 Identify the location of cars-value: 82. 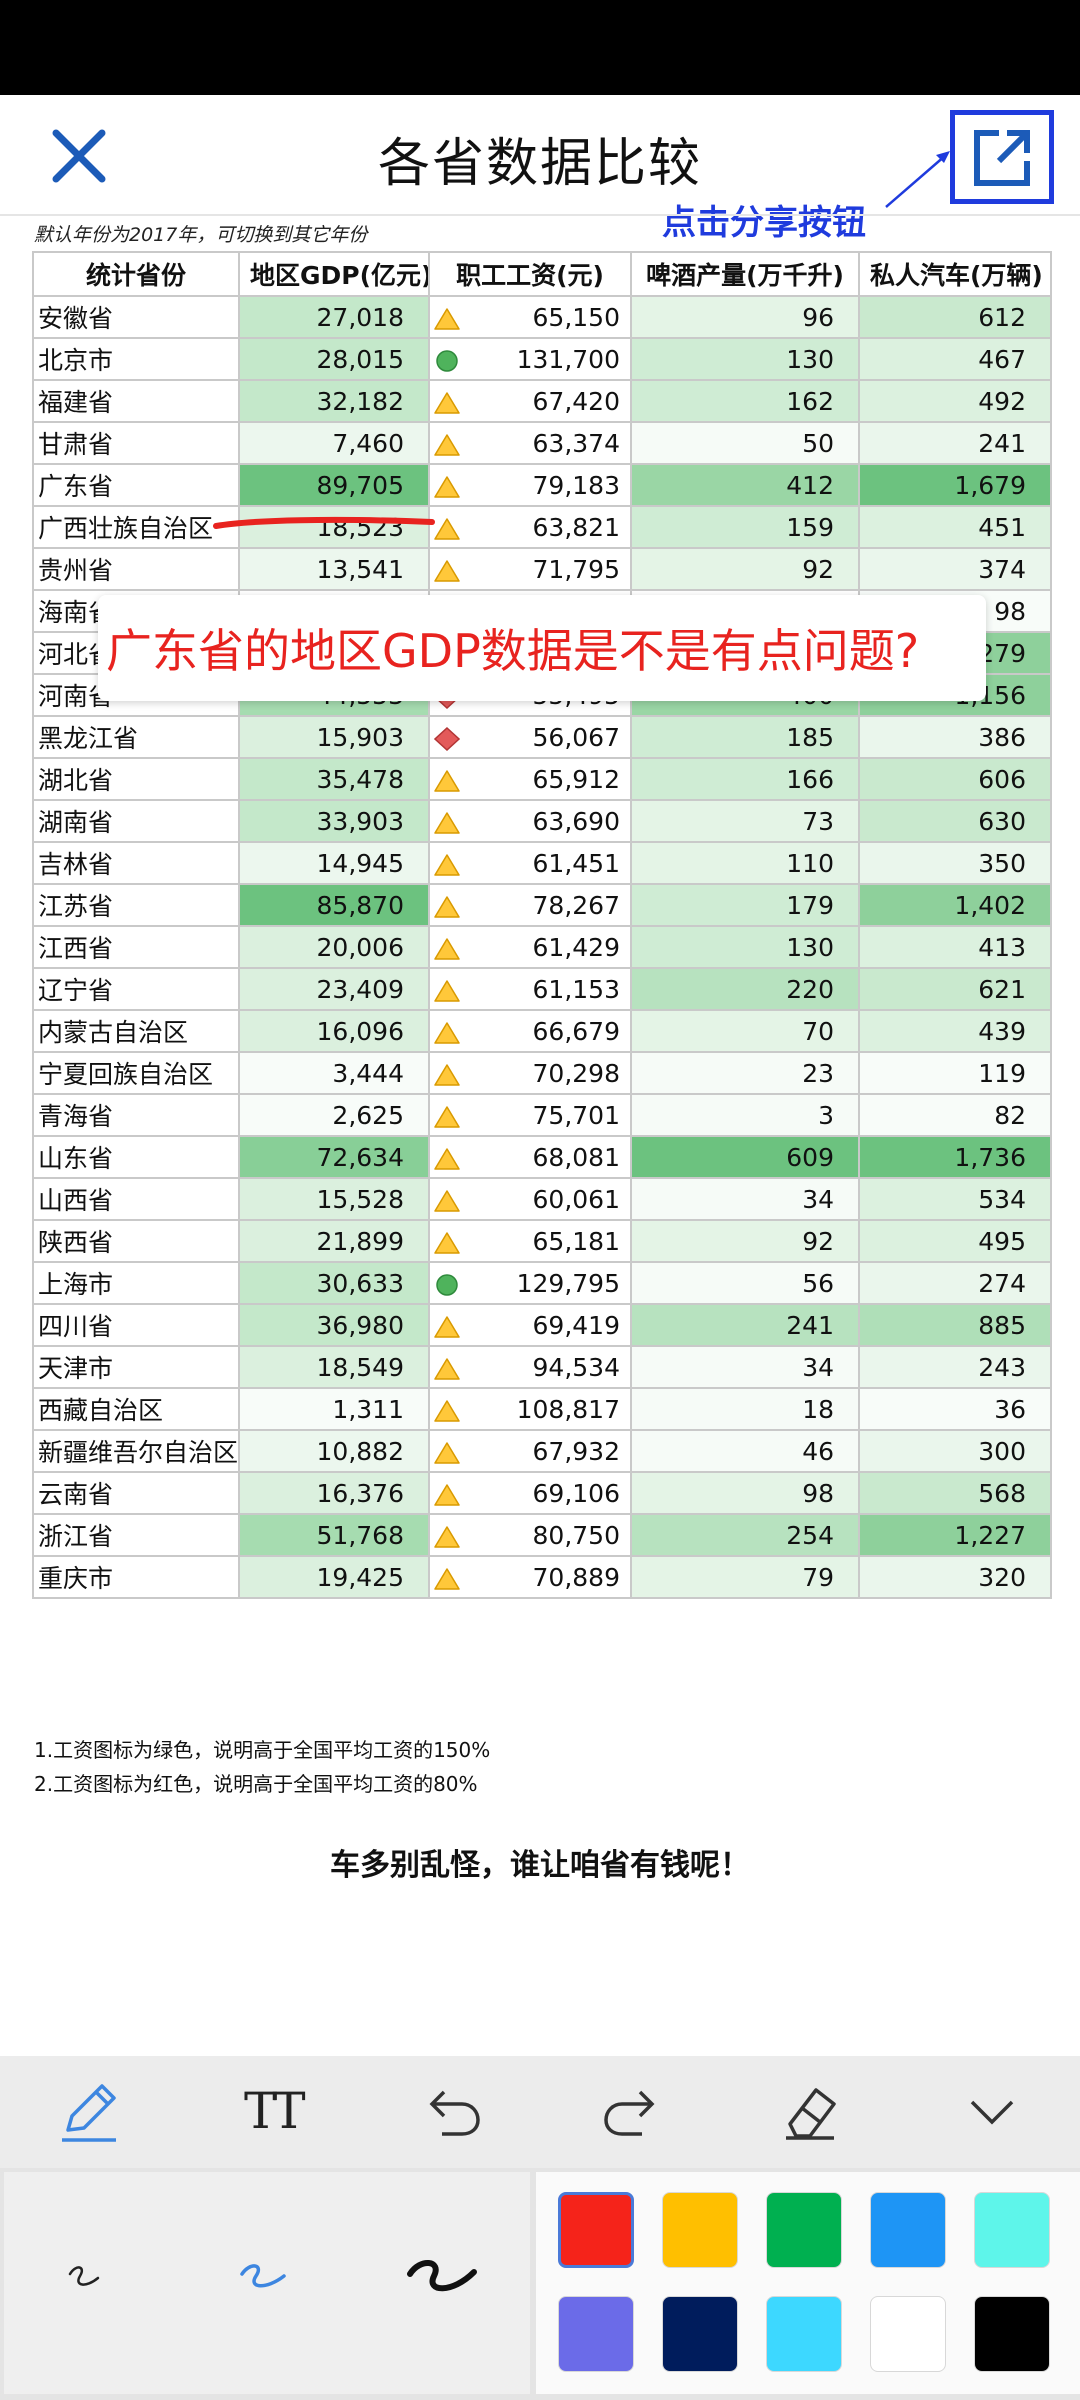
(955, 1115).